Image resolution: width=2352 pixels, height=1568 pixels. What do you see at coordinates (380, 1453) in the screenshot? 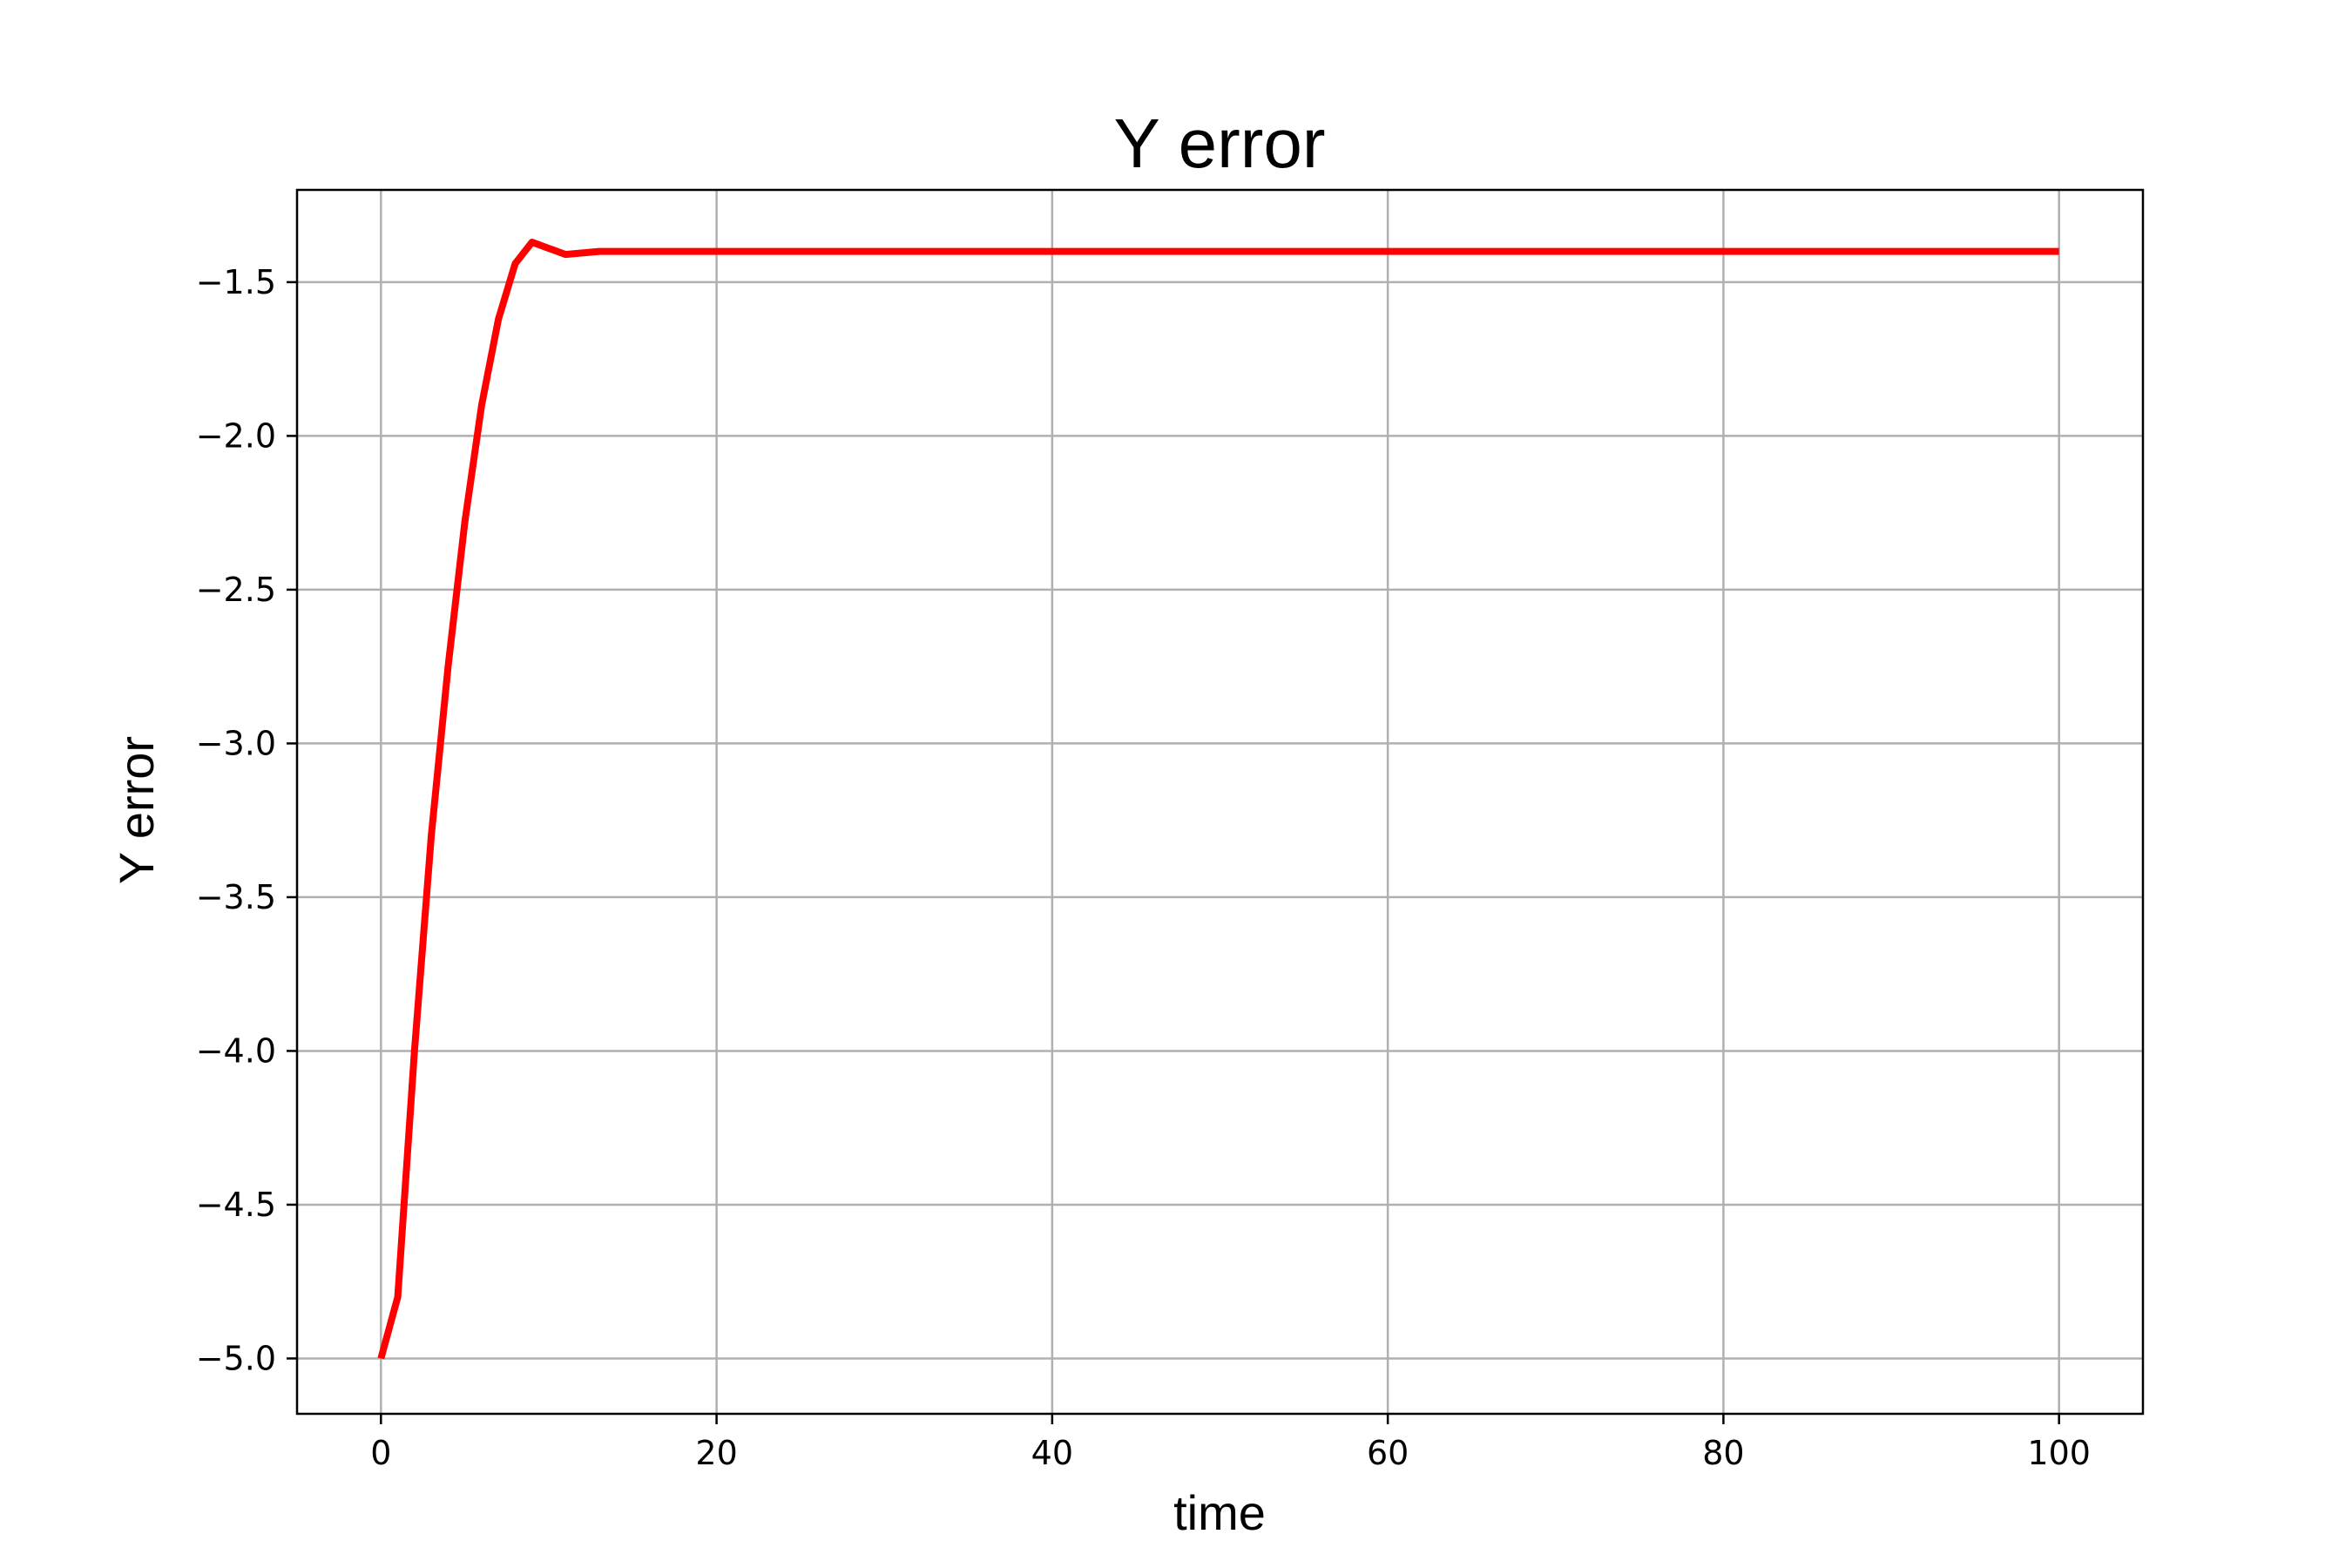
I see `x-tick-label: 0` at bounding box center [380, 1453].